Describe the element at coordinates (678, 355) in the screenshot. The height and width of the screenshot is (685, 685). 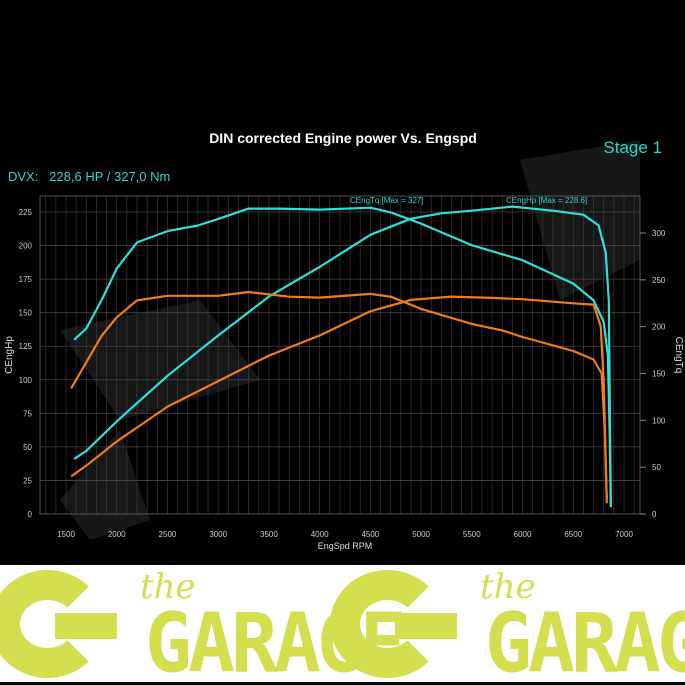
I see `y-axis-right-label: CEngTq` at that location.